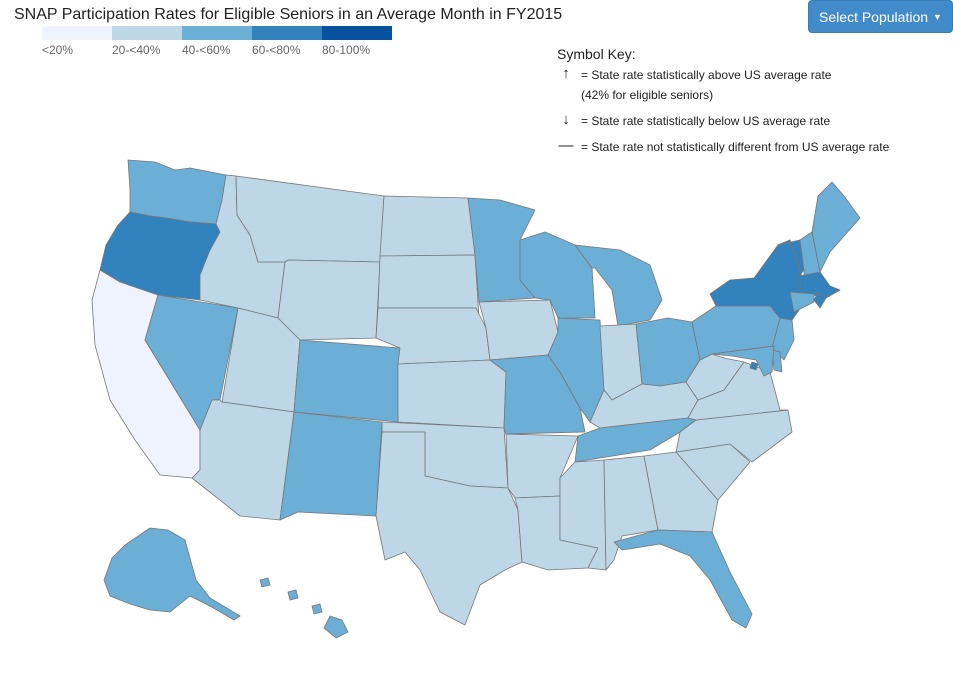  What do you see at coordinates (734, 436) in the screenshot?
I see `state-nc` at bounding box center [734, 436].